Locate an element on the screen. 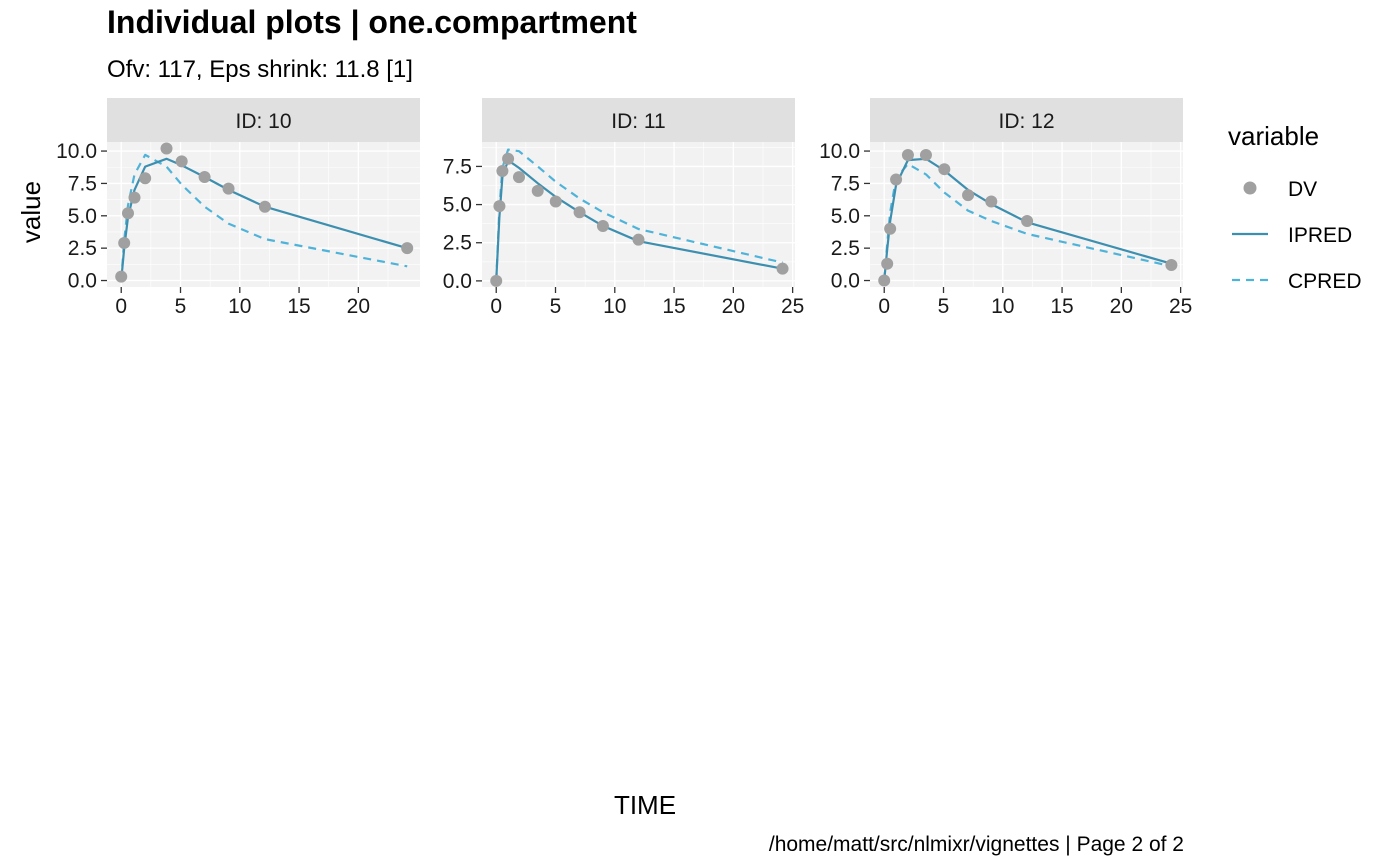 This screenshot has height=865, width=1400. legend-label-ipred: IPRED is located at coordinates (1320, 235).